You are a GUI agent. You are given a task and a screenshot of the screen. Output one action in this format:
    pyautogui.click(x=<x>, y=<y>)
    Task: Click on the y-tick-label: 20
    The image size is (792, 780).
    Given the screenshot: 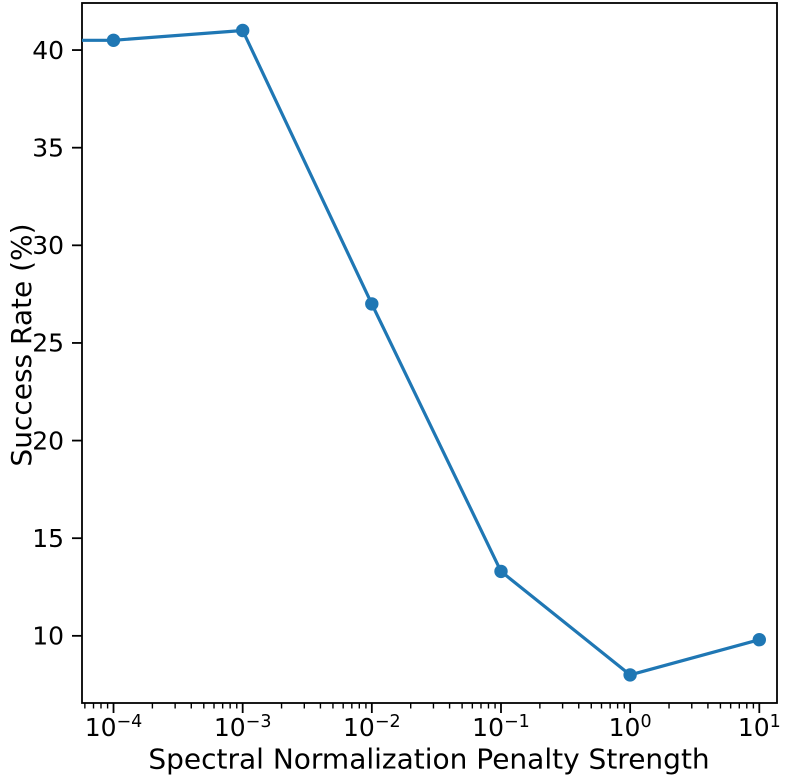 What is the action you would take?
    pyautogui.click(x=48, y=440)
    